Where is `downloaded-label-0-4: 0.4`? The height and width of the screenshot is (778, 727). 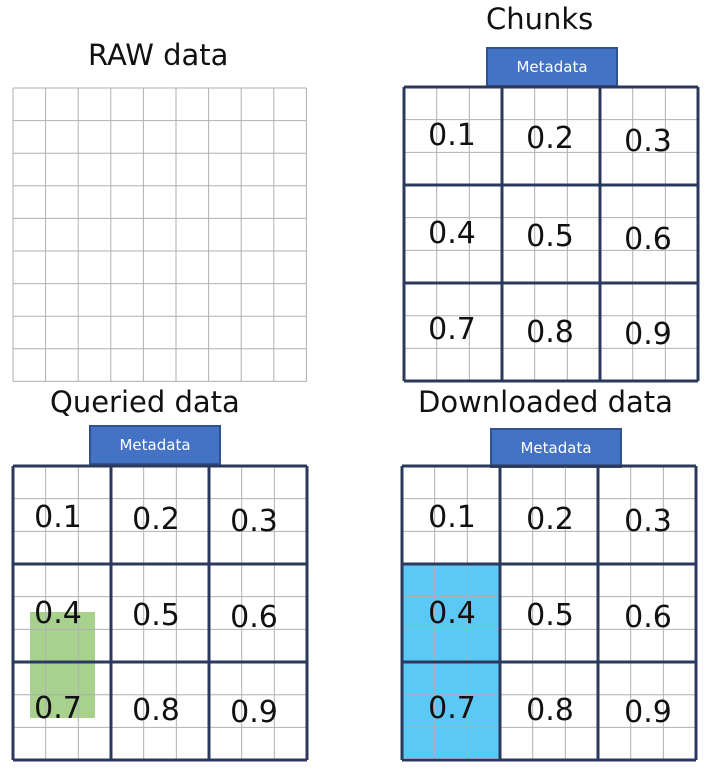
downloaded-label-0-4: 0.4 is located at coordinates (452, 613).